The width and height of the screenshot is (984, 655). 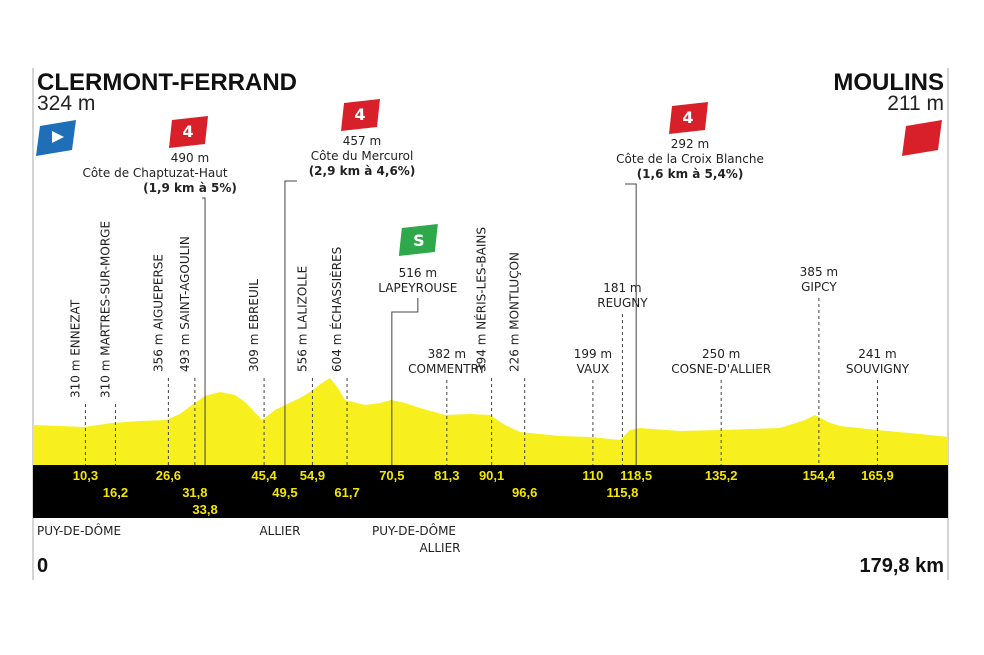 I want to click on climb-detail: (1,9 km à 5%), so click(x=190, y=188).